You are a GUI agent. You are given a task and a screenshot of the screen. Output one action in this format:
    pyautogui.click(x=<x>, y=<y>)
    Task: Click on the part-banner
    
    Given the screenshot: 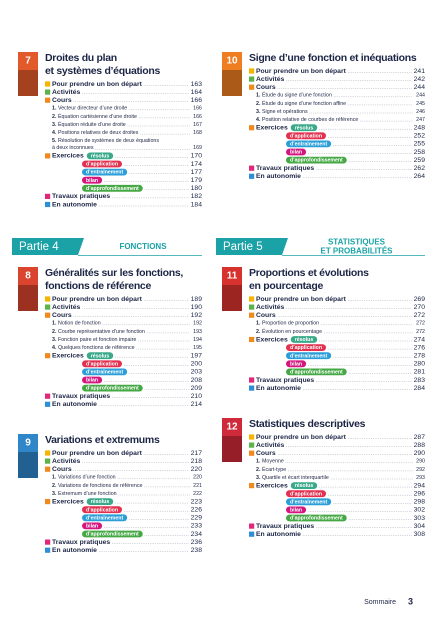 What is the action you would take?
    pyautogui.click(x=48, y=246)
    